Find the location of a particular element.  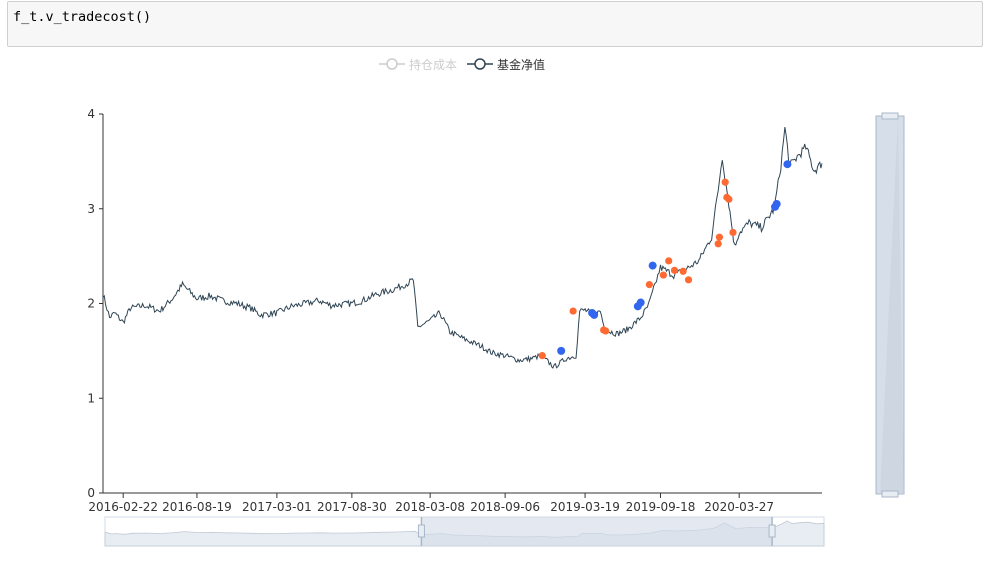

legend-item-fund-nav: 基金净值 is located at coordinates (506, 64).